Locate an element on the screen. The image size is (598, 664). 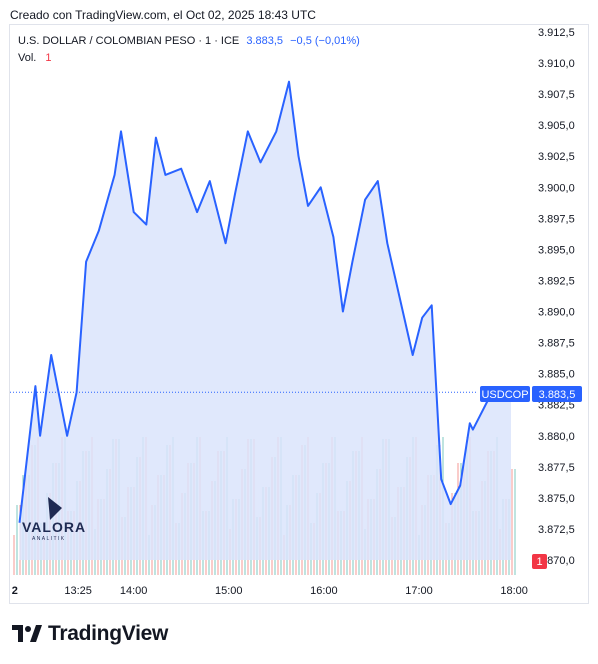
tradingview-logo: TradingView is located at coordinates (90, 633).